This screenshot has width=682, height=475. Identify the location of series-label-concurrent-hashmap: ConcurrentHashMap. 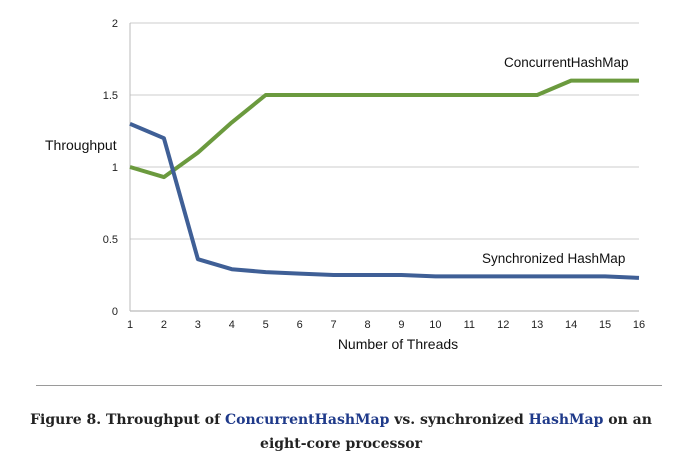
(566, 62).